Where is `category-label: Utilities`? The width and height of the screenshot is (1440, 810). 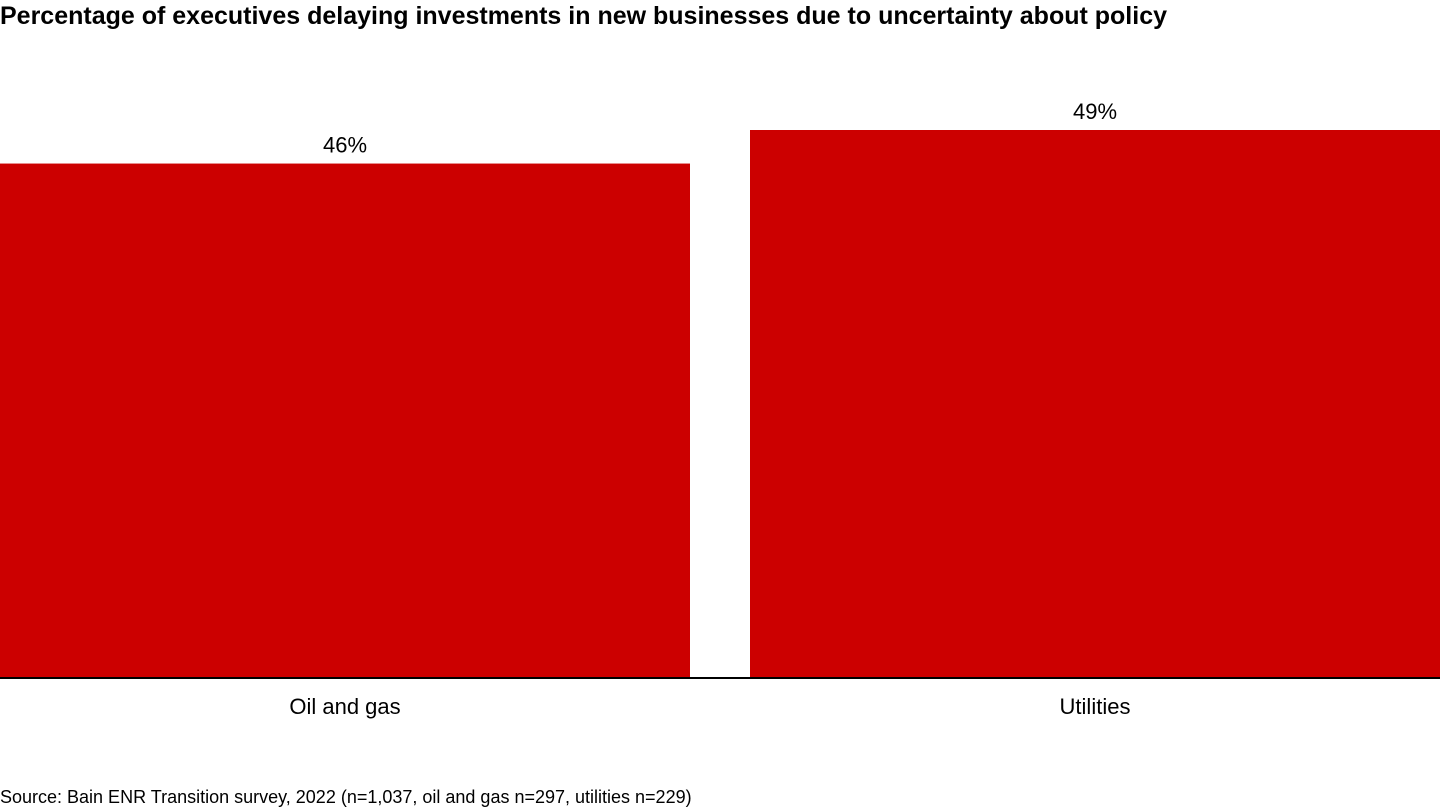 category-label: Utilities is located at coordinates (1095, 706).